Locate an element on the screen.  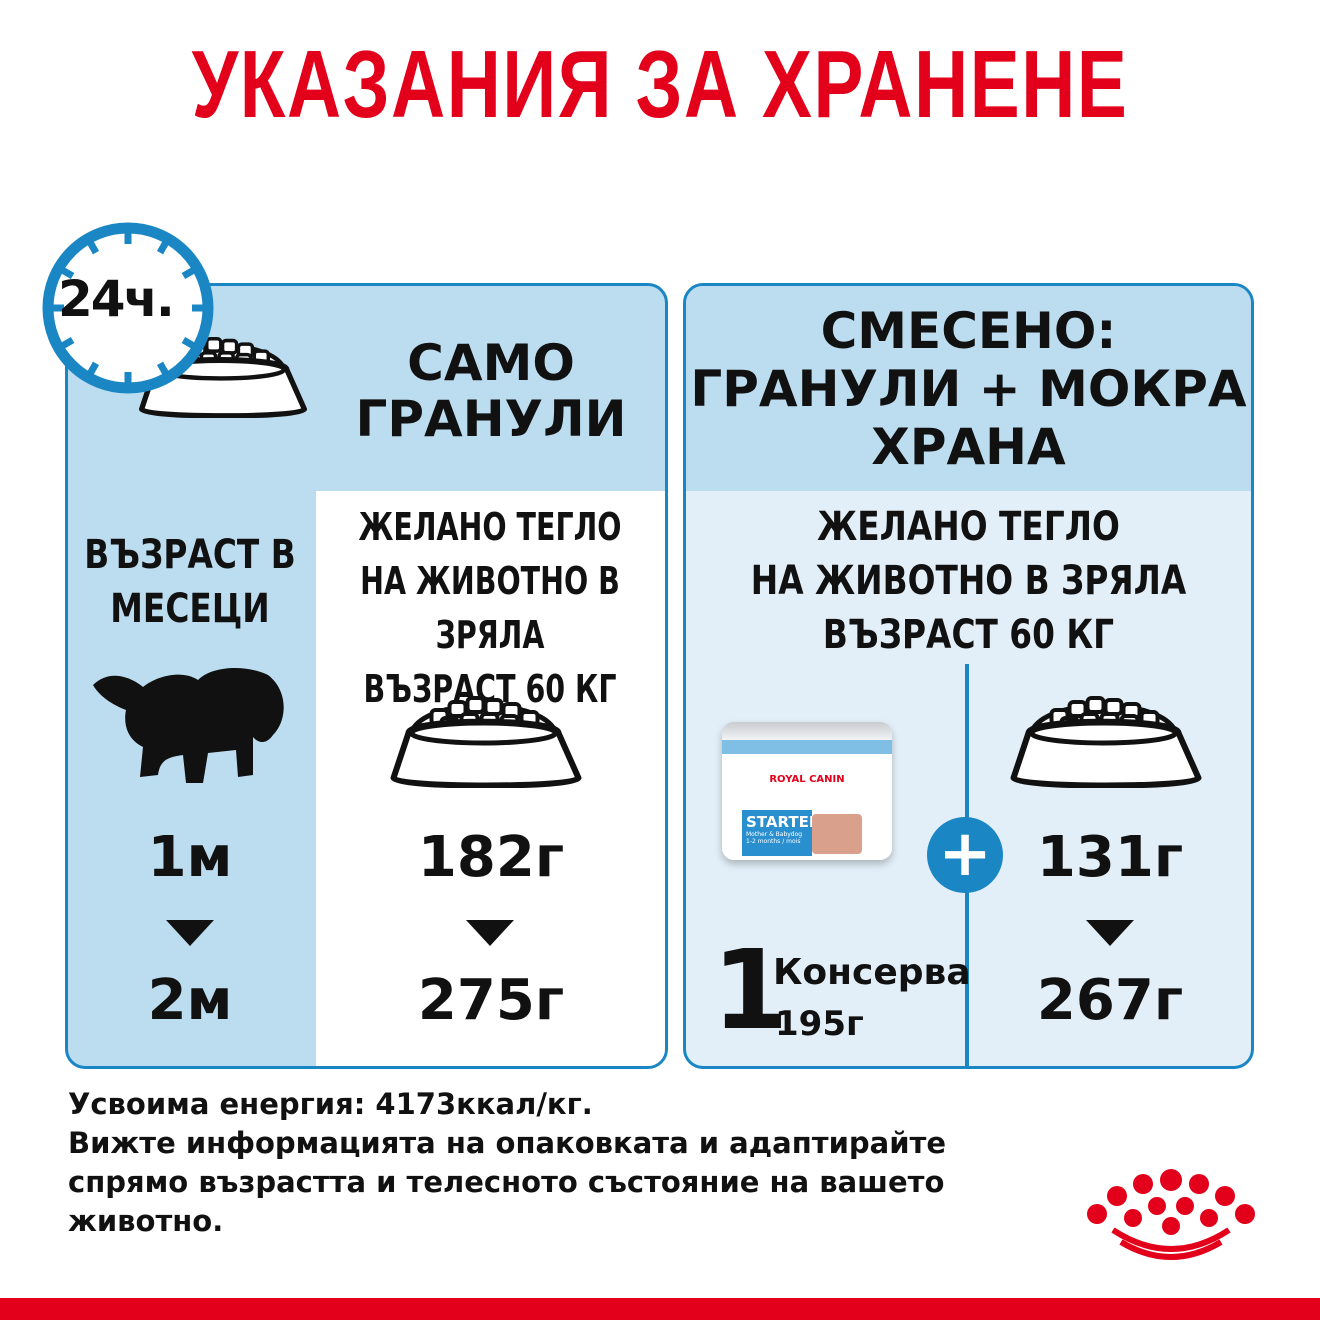
label-line: ВЪЗРАСТ 60 КГ is located at coordinates (968, 635).